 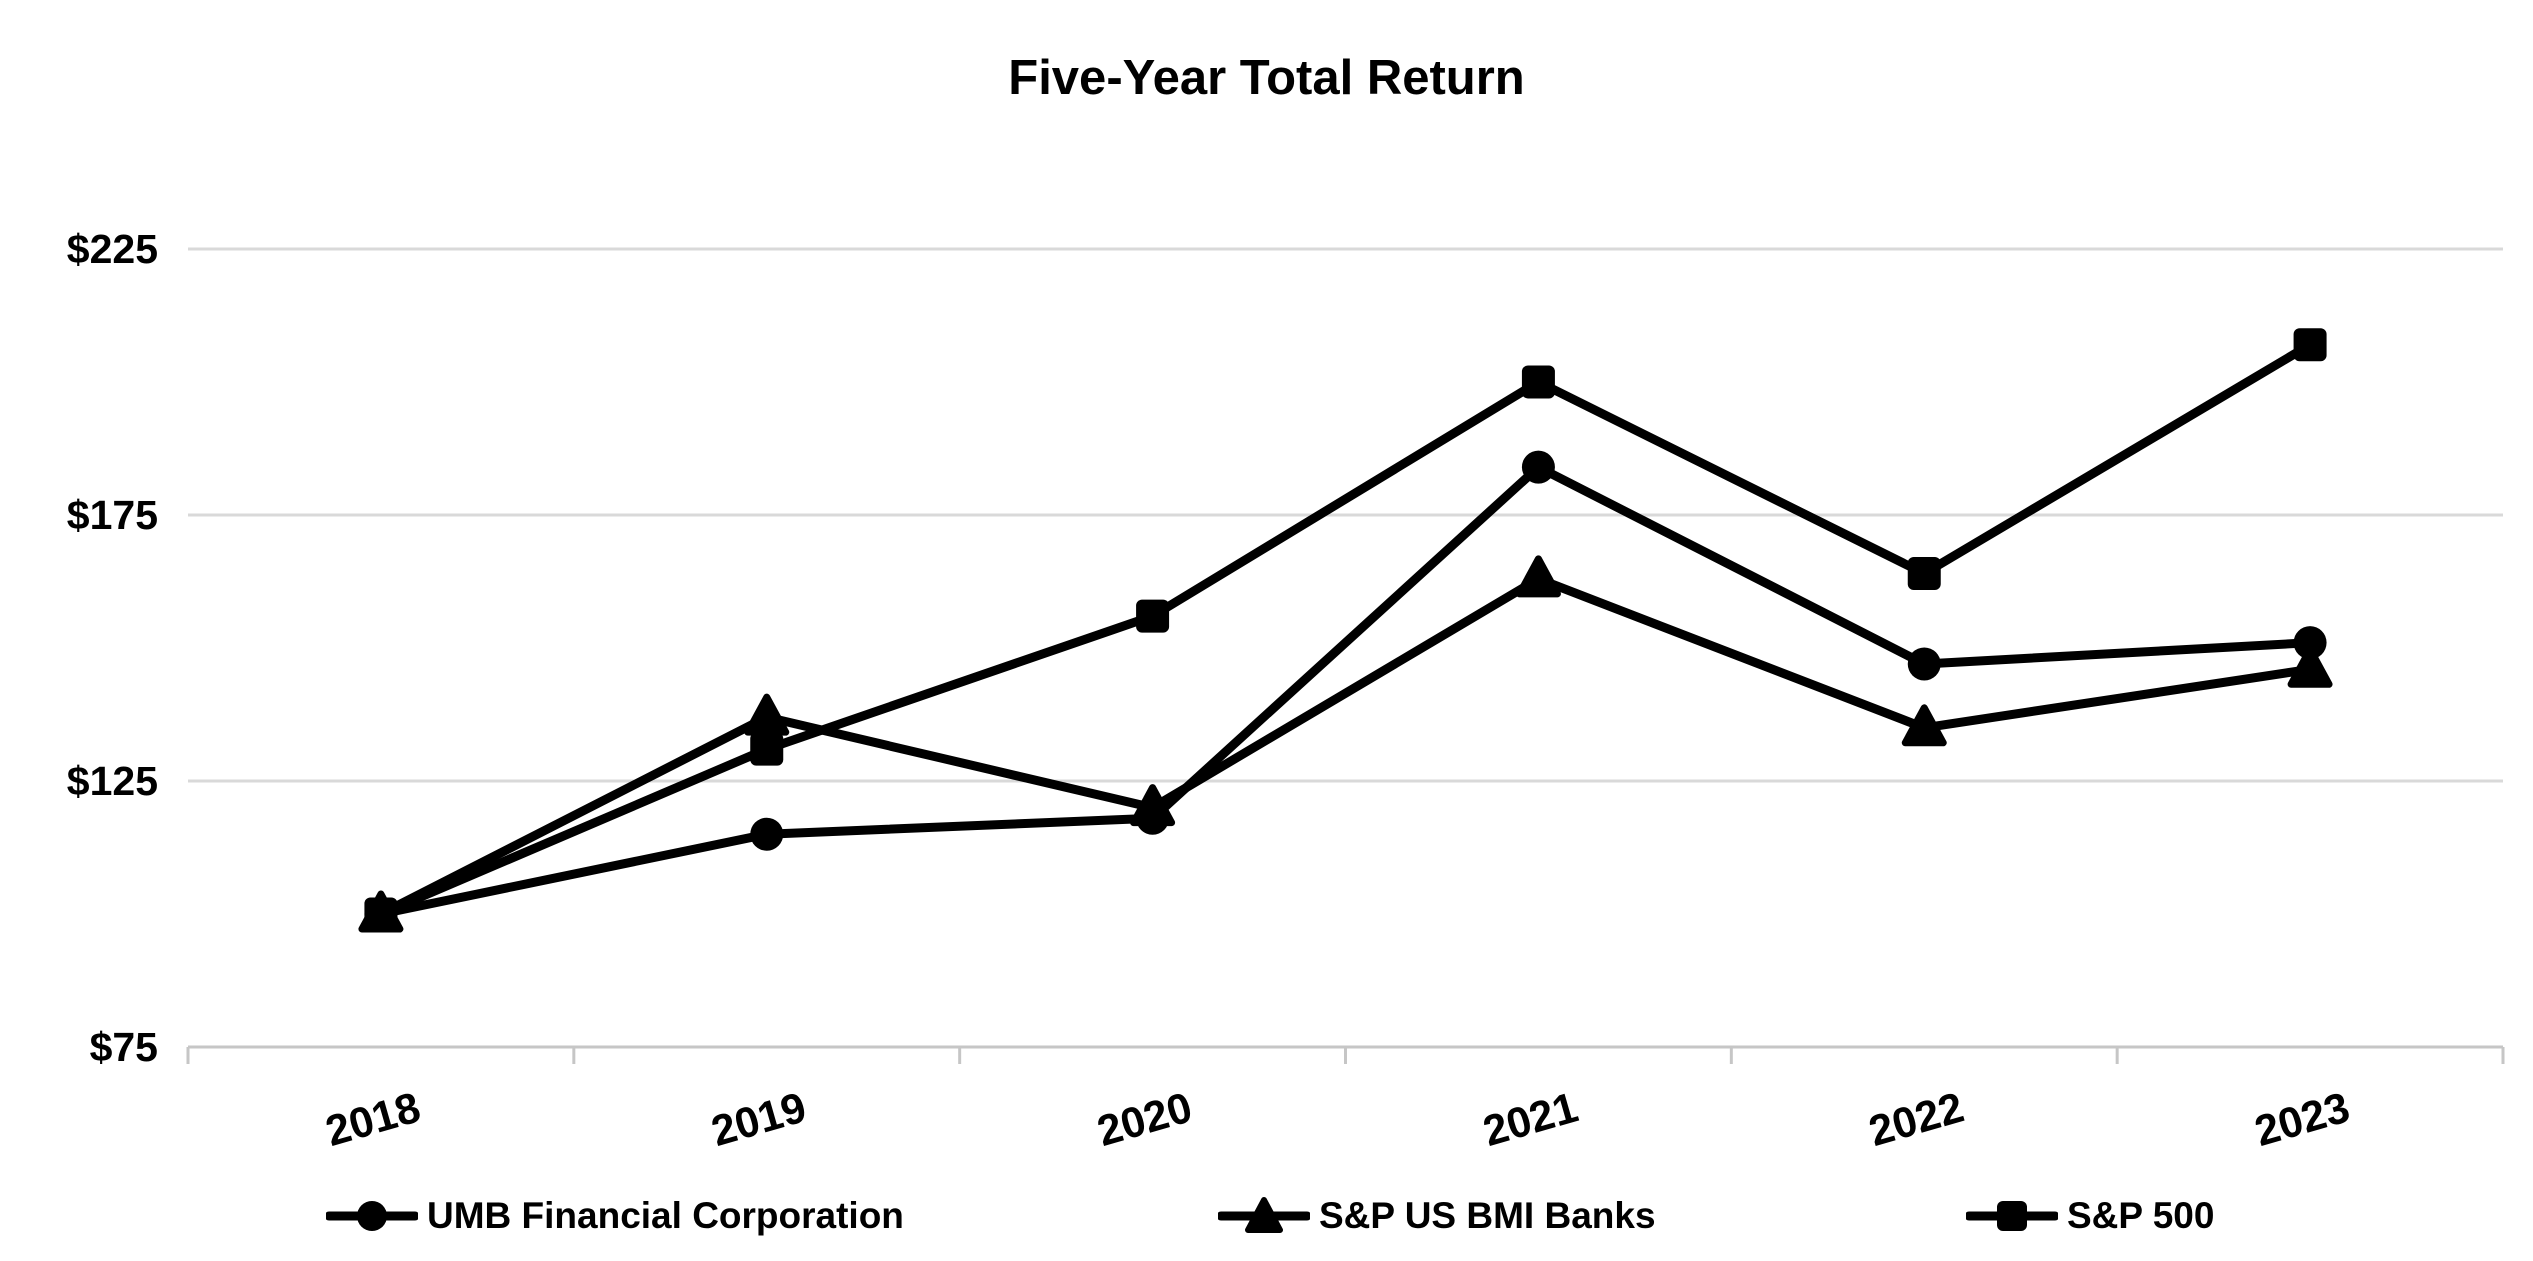 I want to click on y-tick-label: $175, so click(x=112, y=515).